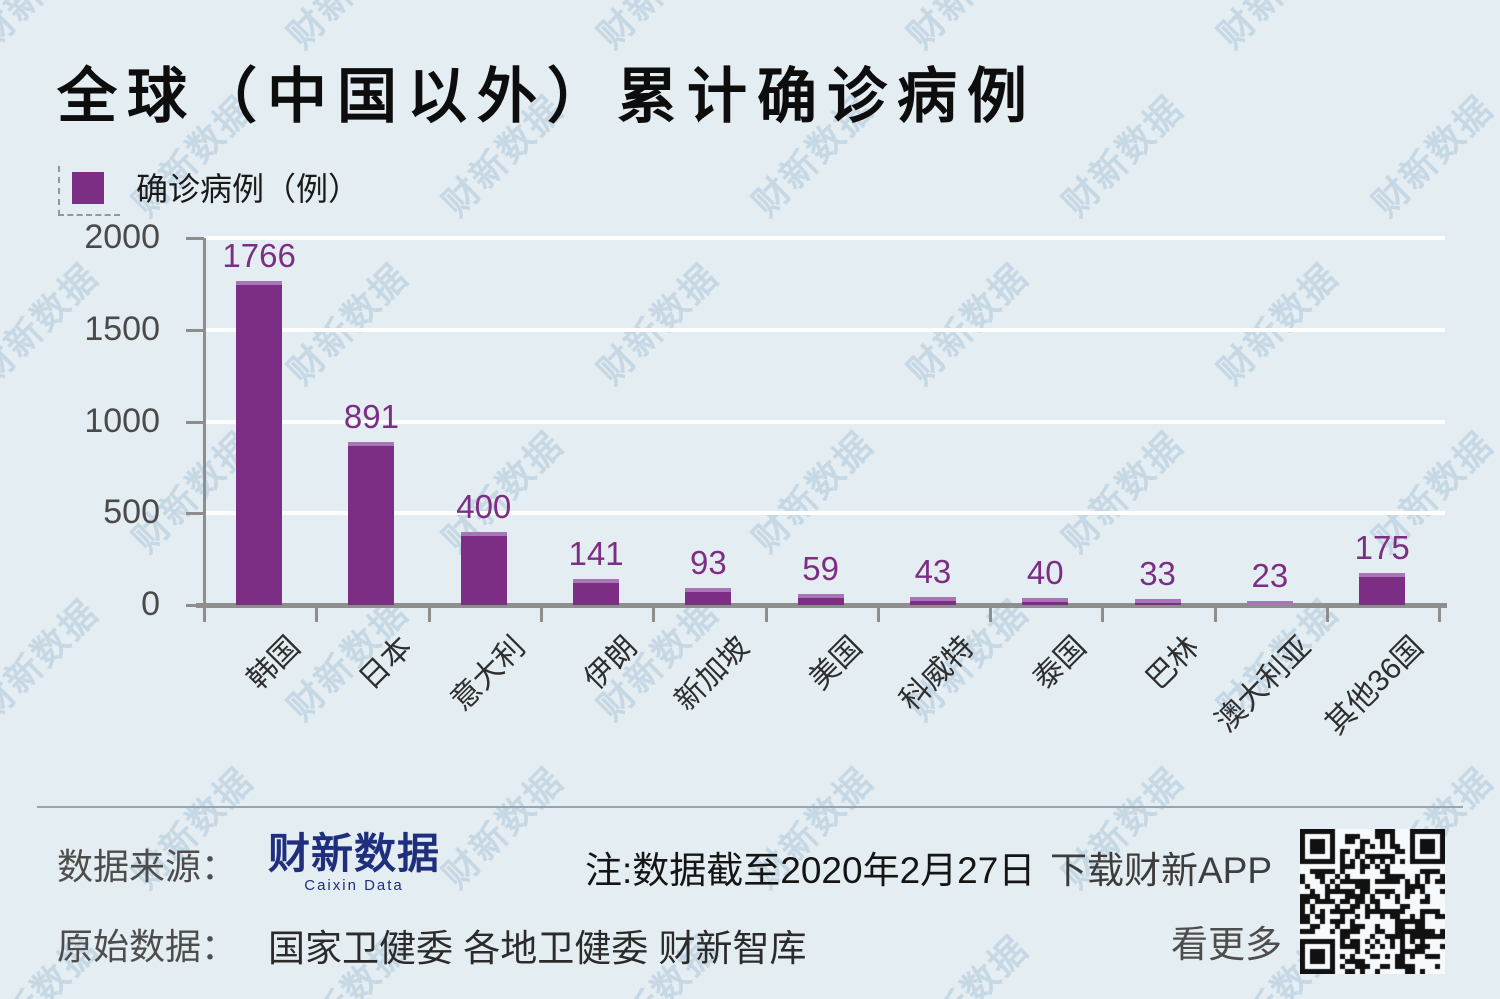 The width and height of the screenshot is (1500, 999). What do you see at coordinates (122, 237) in the screenshot?
I see `y-axis-label: 2000` at bounding box center [122, 237].